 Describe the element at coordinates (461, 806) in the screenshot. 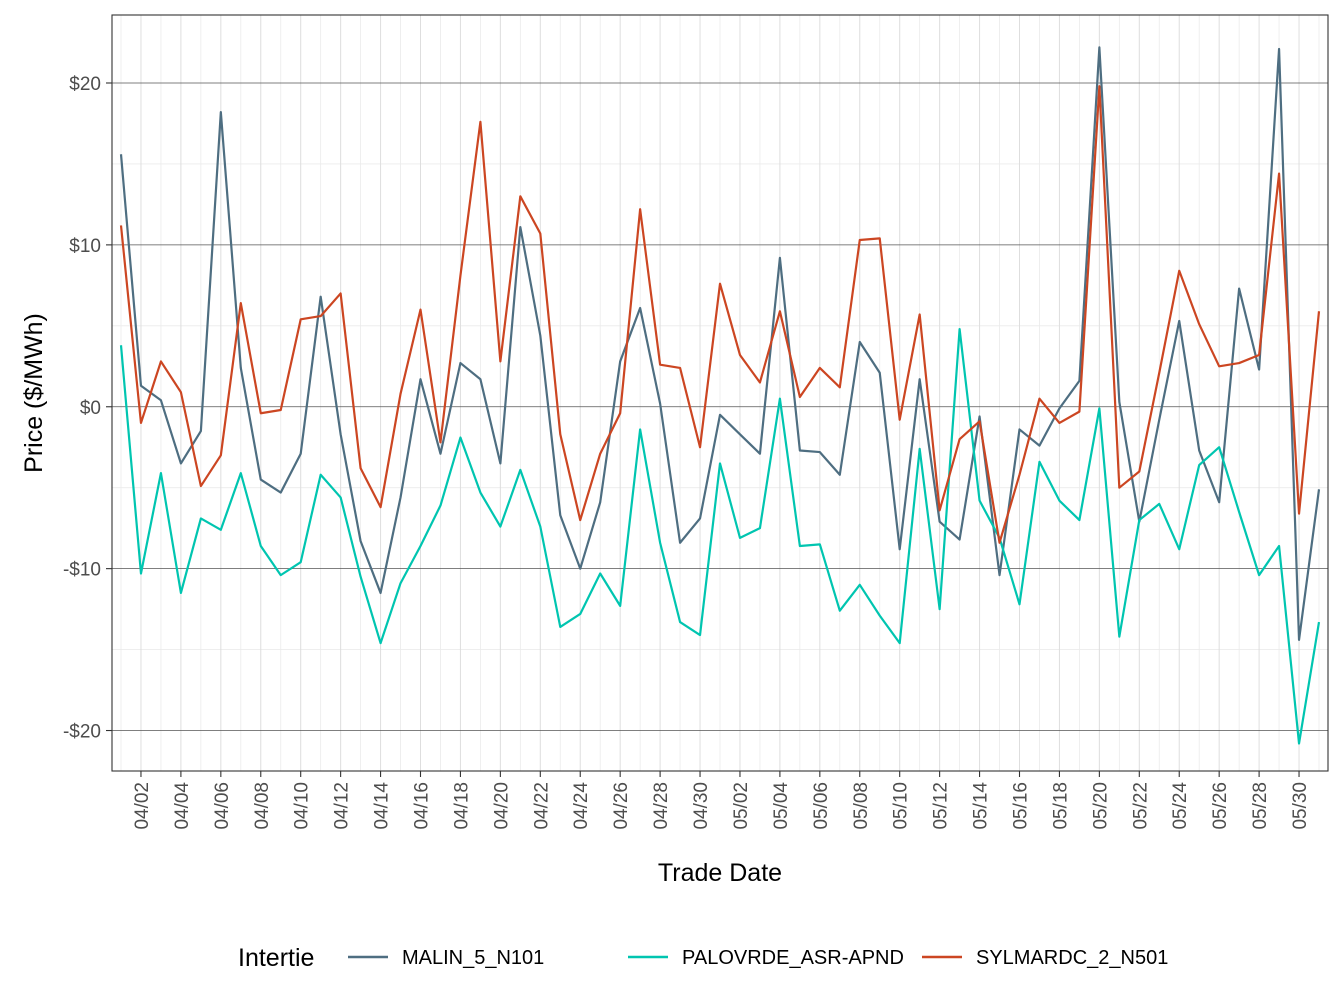

I see `x-tick-label: 04/18` at that location.